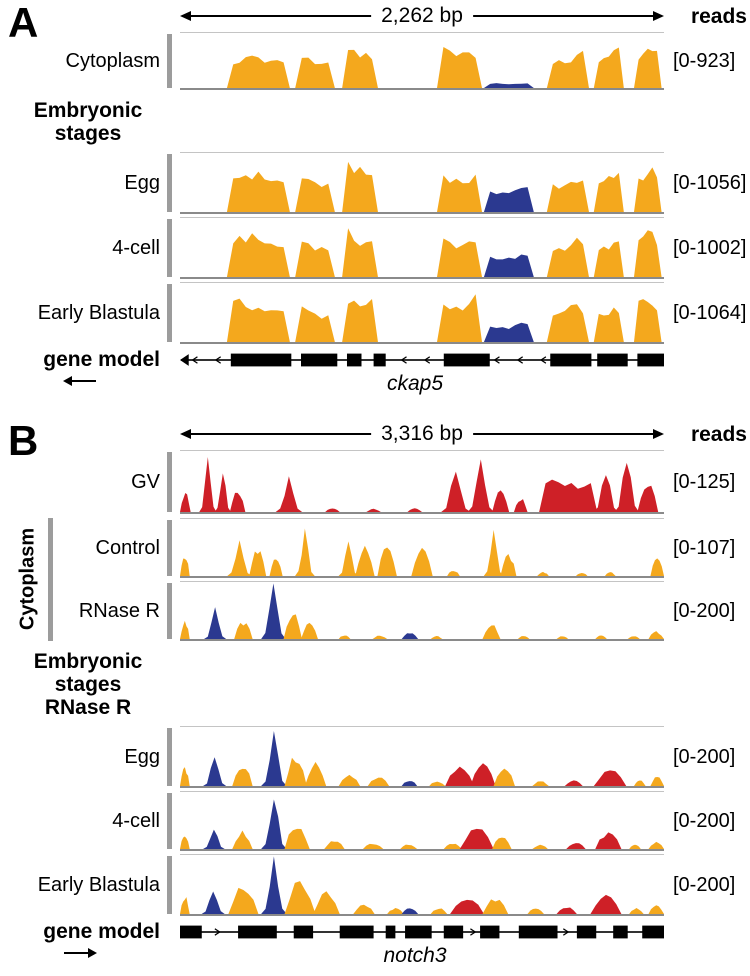 This screenshot has width=750, height=976. I want to click on span-arrow-b: 3,316 bp, so click(422, 435).